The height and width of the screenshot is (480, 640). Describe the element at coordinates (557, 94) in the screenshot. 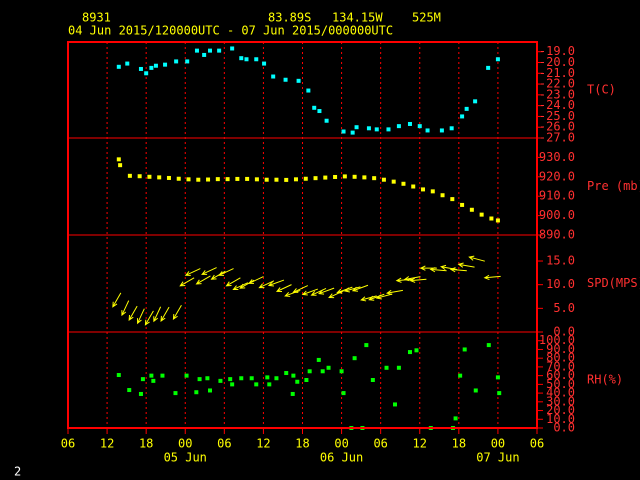

I see `y-tick-label: -23.0` at that location.